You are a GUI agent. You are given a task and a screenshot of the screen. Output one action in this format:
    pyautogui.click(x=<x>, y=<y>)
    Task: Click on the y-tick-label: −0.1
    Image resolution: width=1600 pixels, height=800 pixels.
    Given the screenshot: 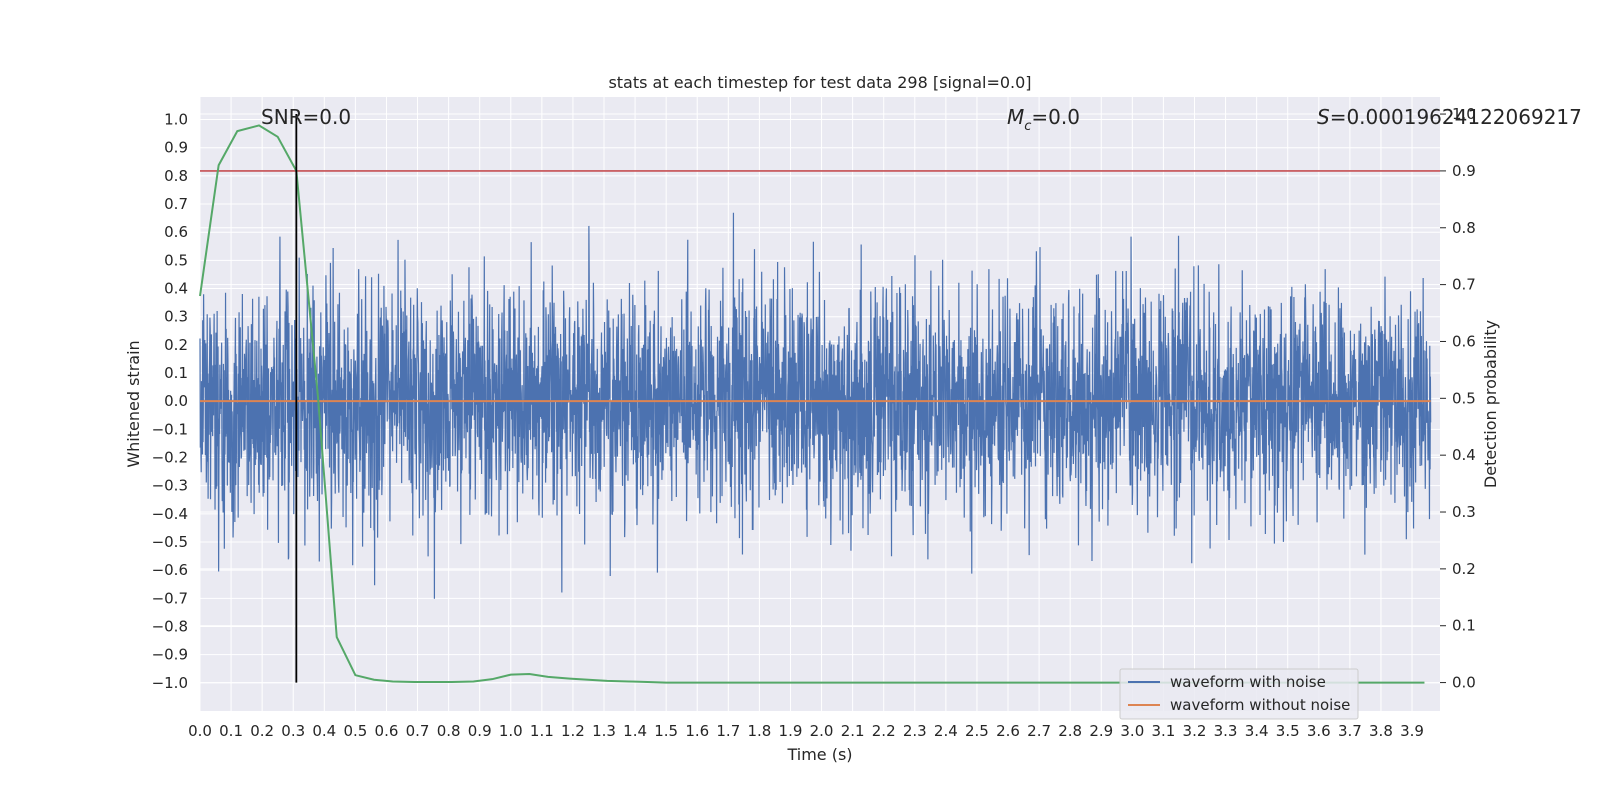 What is the action you would take?
    pyautogui.click(x=170, y=429)
    